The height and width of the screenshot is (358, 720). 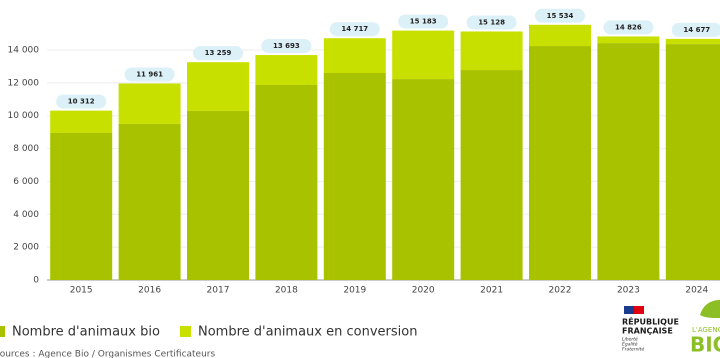 What do you see at coordinates (286, 291) in the screenshot?
I see `x-tick-label: 2018` at bounding box center [286, 291].